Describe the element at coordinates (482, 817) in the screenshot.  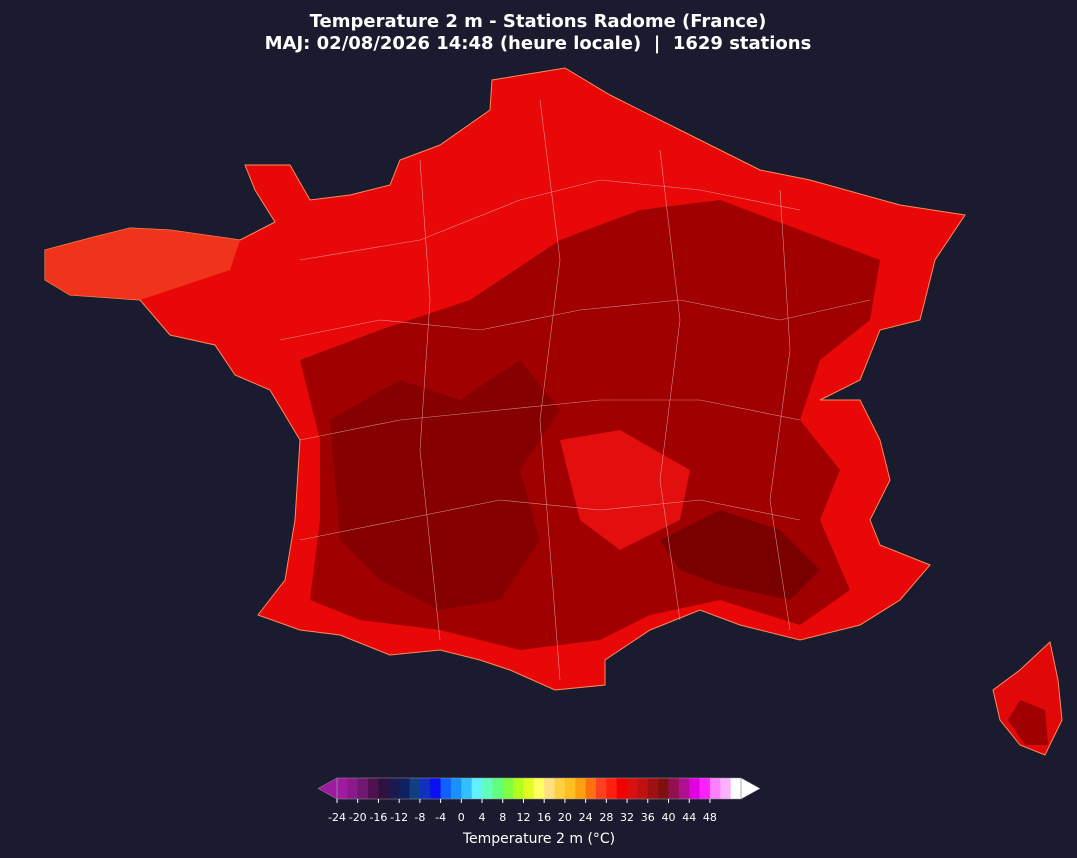
I see `colorbar-tick-label: 4` at that location.